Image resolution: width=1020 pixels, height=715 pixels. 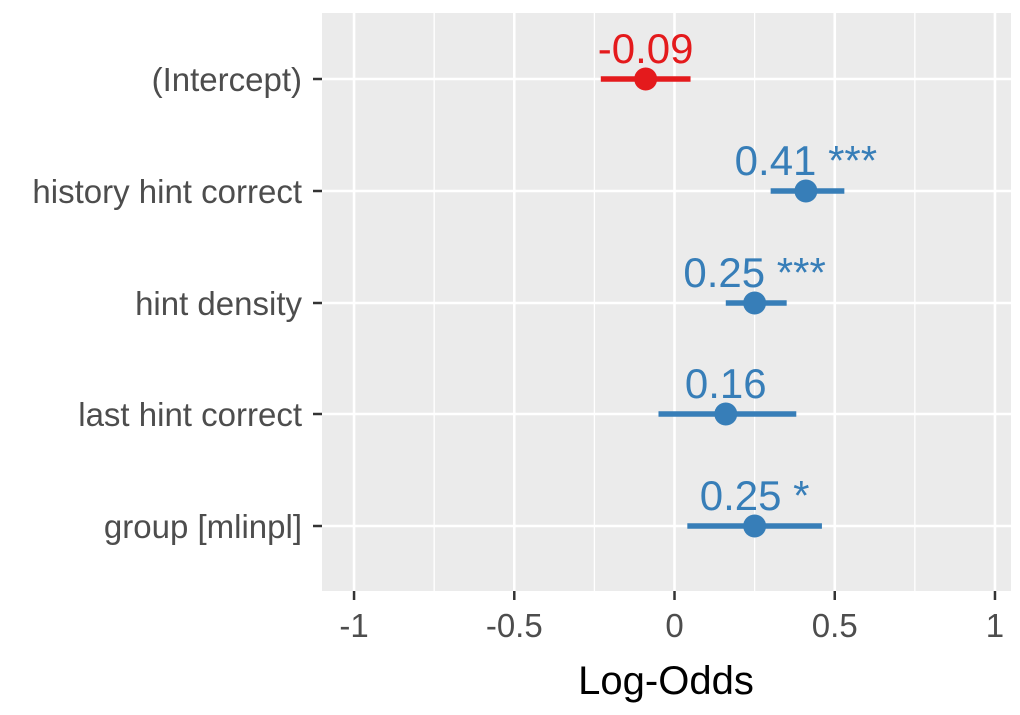 What do you see at coordinates (995, 625) in the screenshot?
I see `x-tick-label: 1` at bounding box center [995, 625].